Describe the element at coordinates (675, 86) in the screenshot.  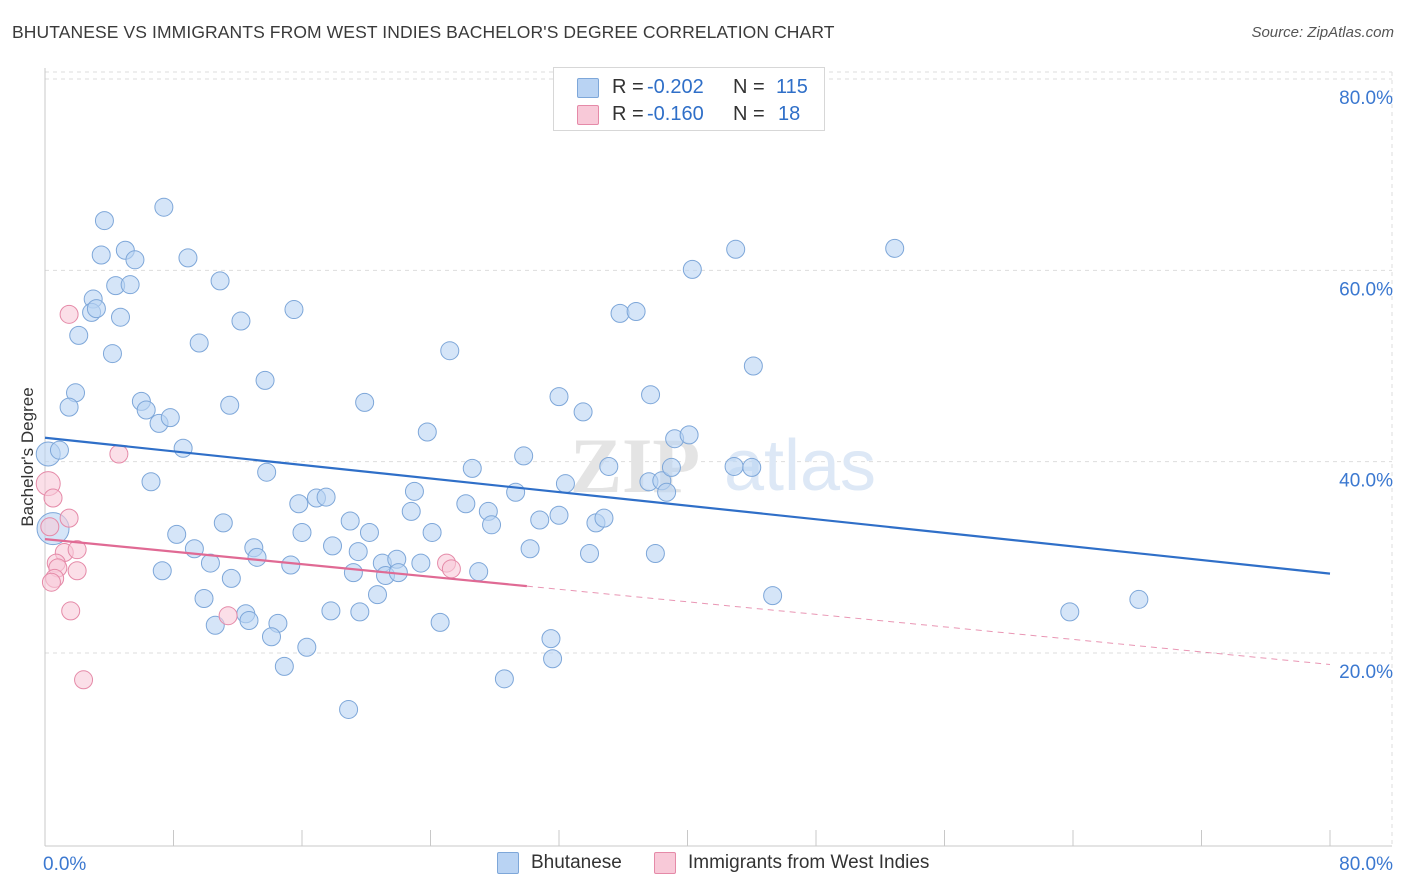
I see `r-value: -0.202` at that location.